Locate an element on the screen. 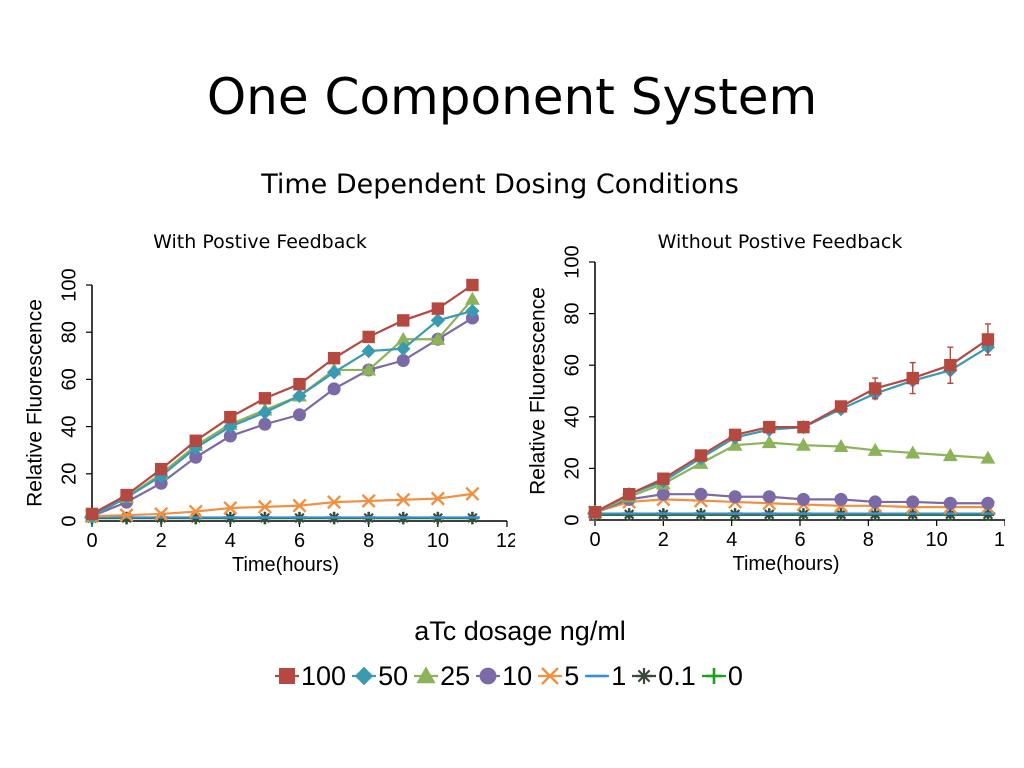 Image resolution: width=1024 pixels, height=768 pixels. left-chart-title: With Postive Feedback is located at coordinates (260, 242).